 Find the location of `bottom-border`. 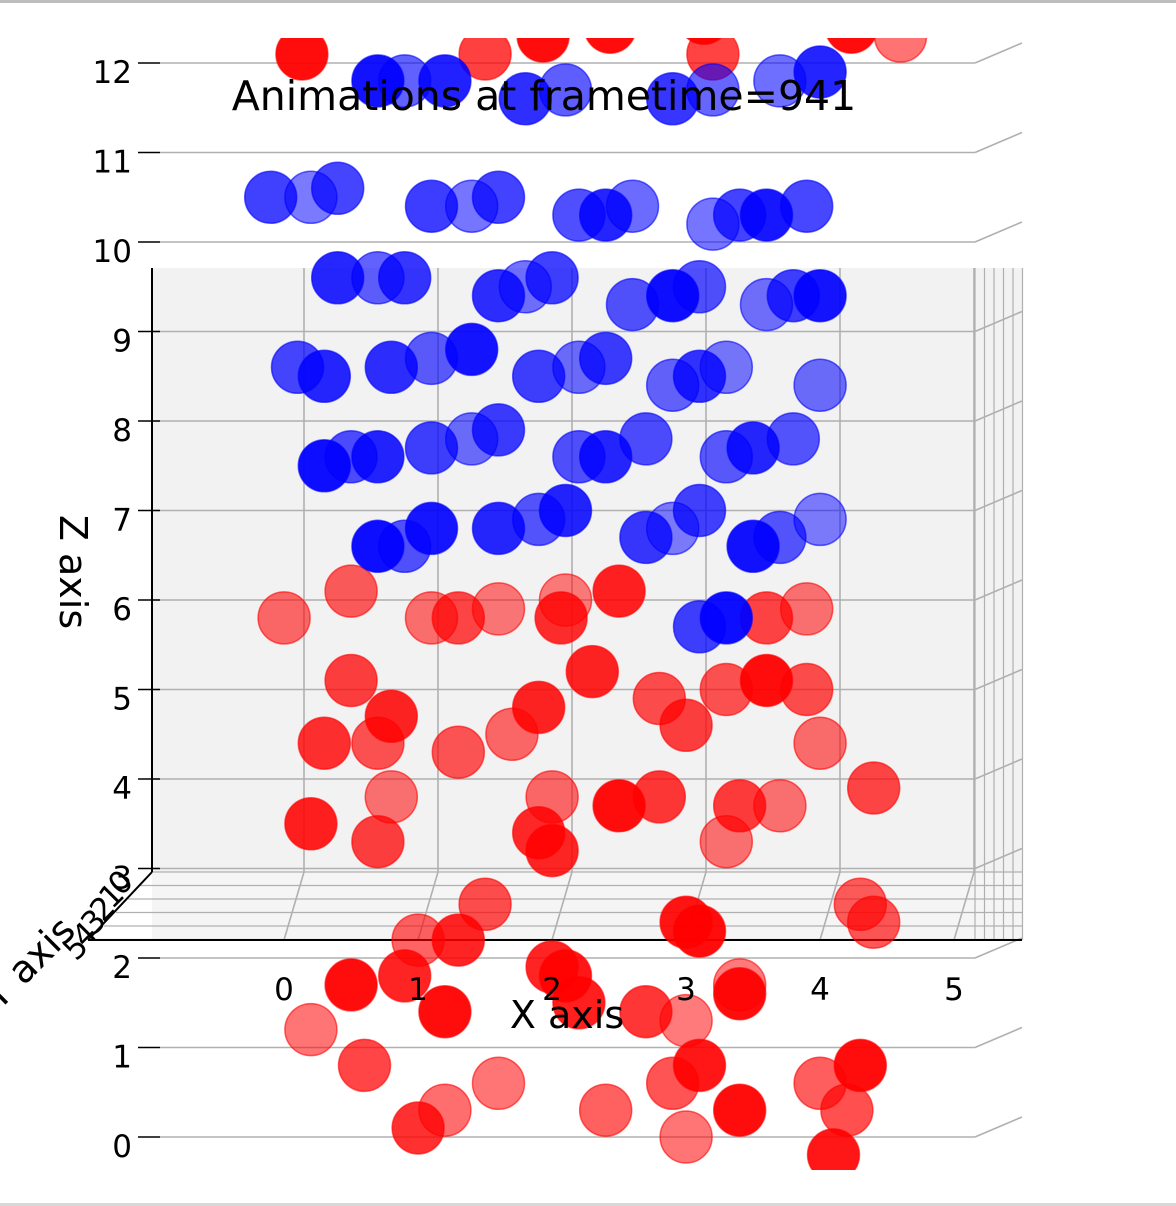

bottom-border is located at coordinates (588, 1204).